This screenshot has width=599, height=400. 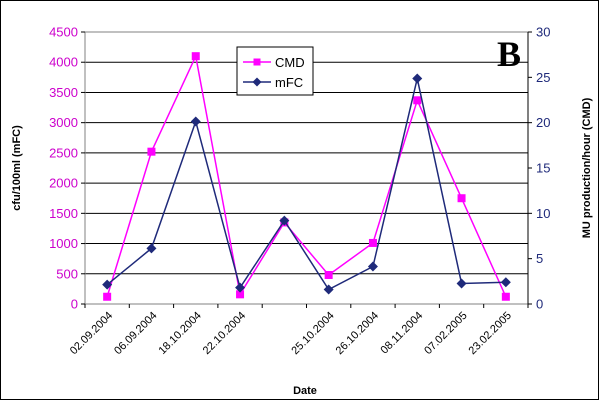 I want to click on y-left-tick-label: 2000, so click(x=63, y=183).